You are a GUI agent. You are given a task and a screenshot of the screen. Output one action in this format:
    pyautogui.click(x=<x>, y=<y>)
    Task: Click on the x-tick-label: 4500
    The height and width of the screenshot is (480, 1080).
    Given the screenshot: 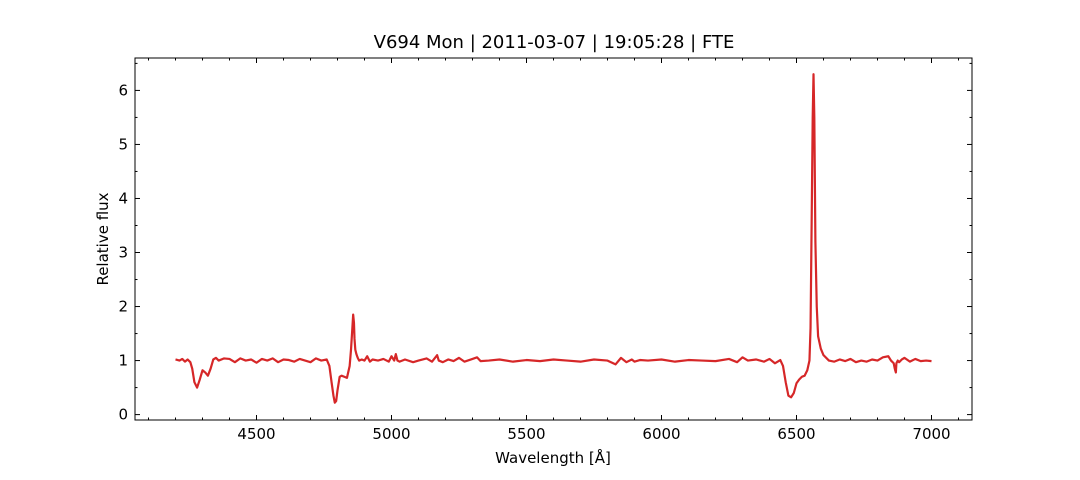 What is the action you would take?
    pyautogui.click(x=256, y=434)
    